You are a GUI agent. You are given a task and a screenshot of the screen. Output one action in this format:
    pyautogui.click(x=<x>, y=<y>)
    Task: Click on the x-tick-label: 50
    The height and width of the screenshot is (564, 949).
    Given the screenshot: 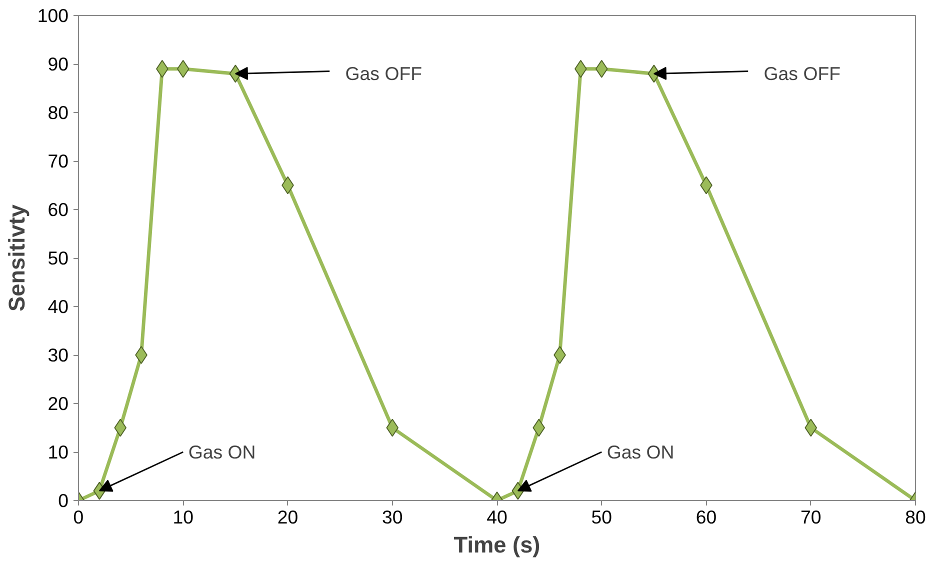 What is the action you would take?
    pyautogui.click(x=601, y=517)
    